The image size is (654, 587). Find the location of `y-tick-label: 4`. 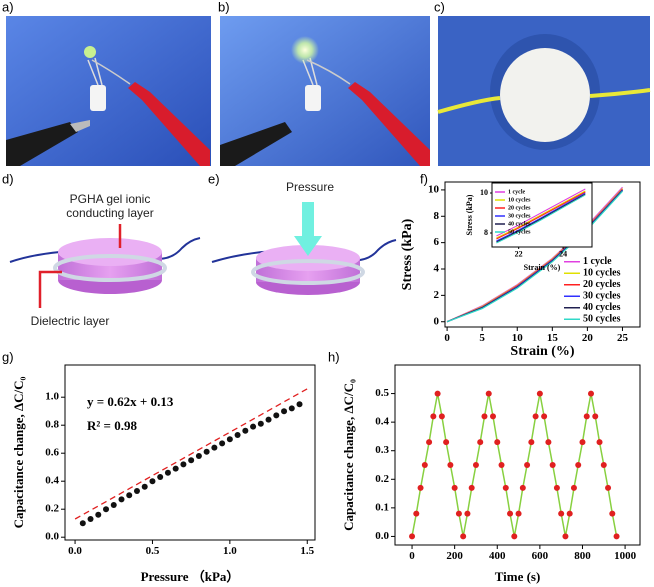

y-tick-label: 4 is located at coordinates (437, 269).